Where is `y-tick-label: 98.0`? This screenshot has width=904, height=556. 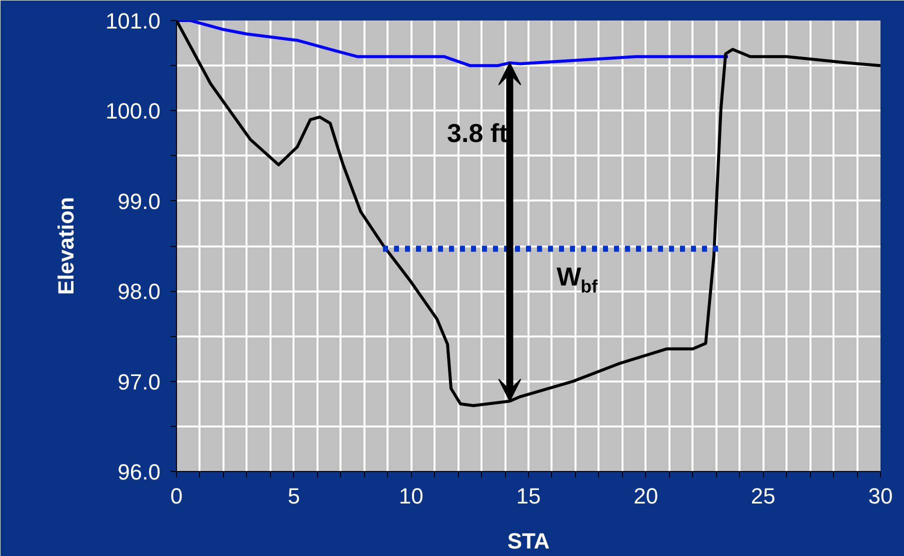
y-tick-label: 98.0 is located at coordinates (139, 291).